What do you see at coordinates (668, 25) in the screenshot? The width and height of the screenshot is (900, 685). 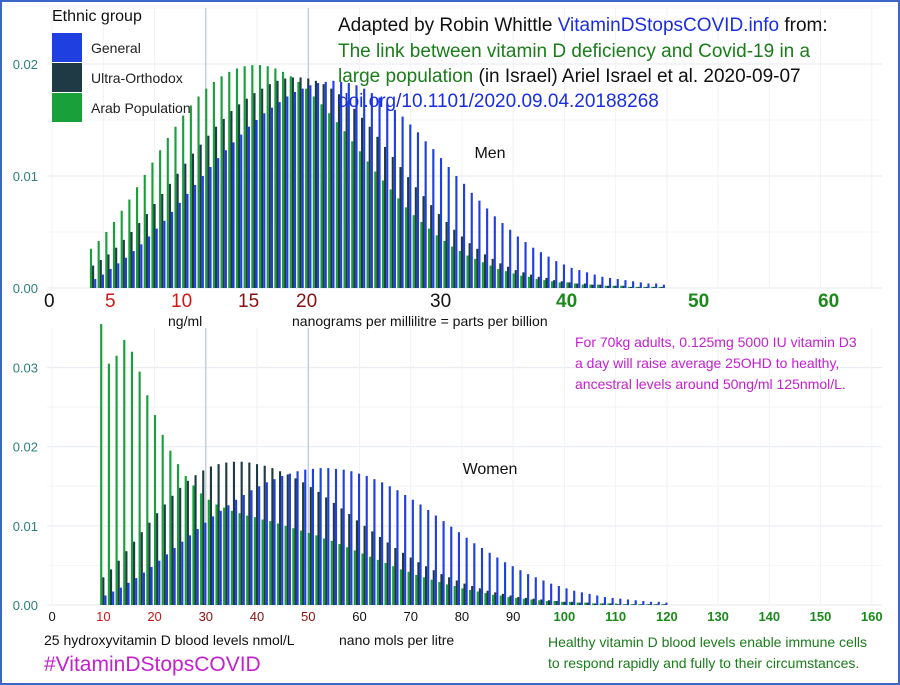 I see `header-site-link: VitaminDStopsCOVID.info` at bounding box center [668, 25].